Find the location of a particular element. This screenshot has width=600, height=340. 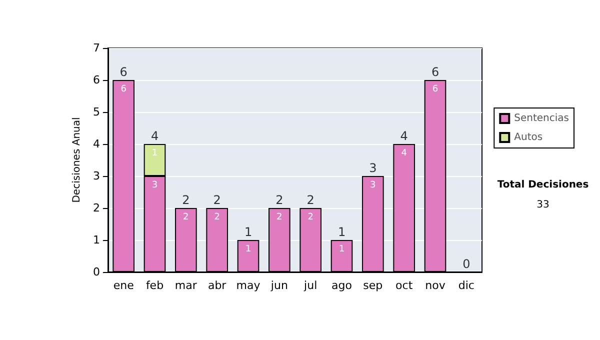

x-tick-label: mar is located at coordinates (186, 285).